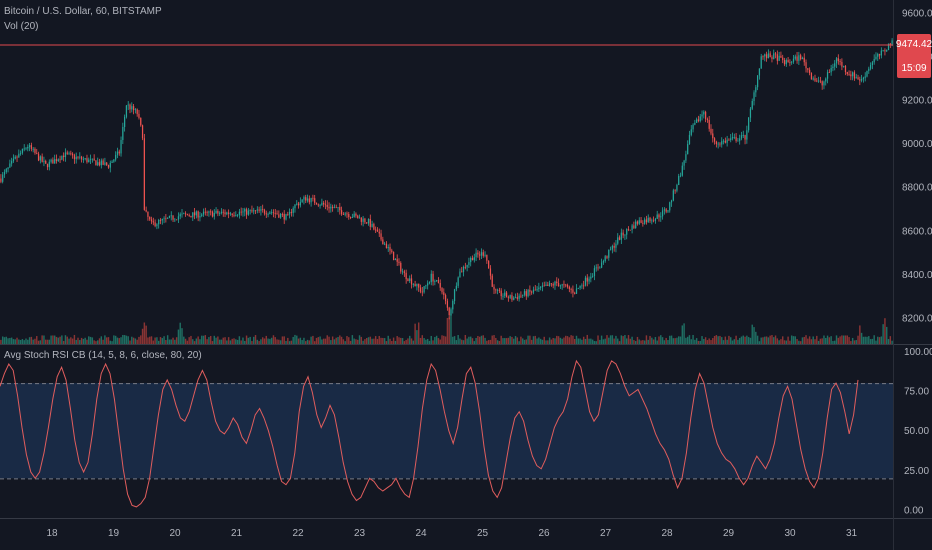 Image resolution: width=932 pixels, height=550 pixels. I want to click on price-tick-label: 9600.00, so click(917, 14).